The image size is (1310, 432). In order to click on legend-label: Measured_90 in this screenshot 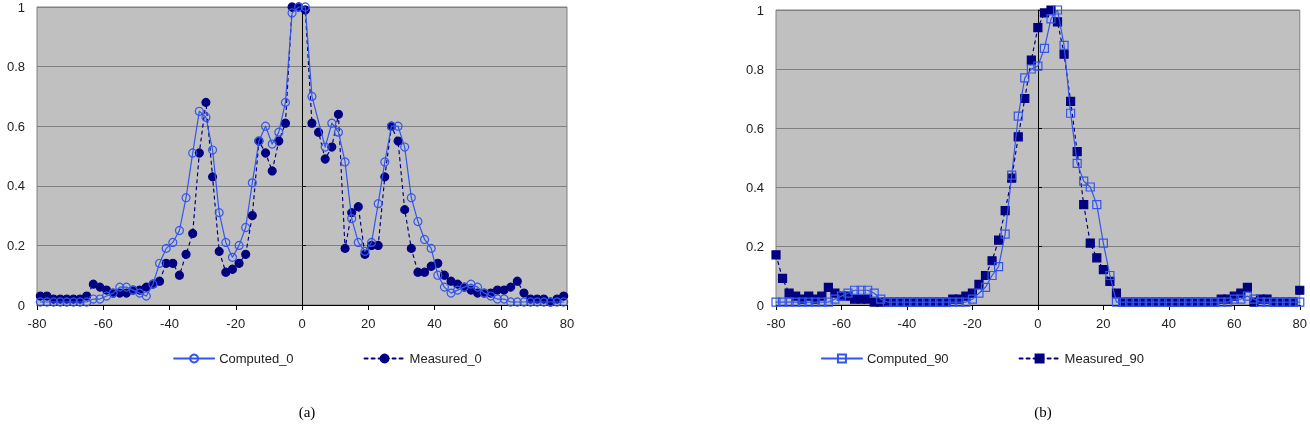, I will do `click(1104, 358)`.